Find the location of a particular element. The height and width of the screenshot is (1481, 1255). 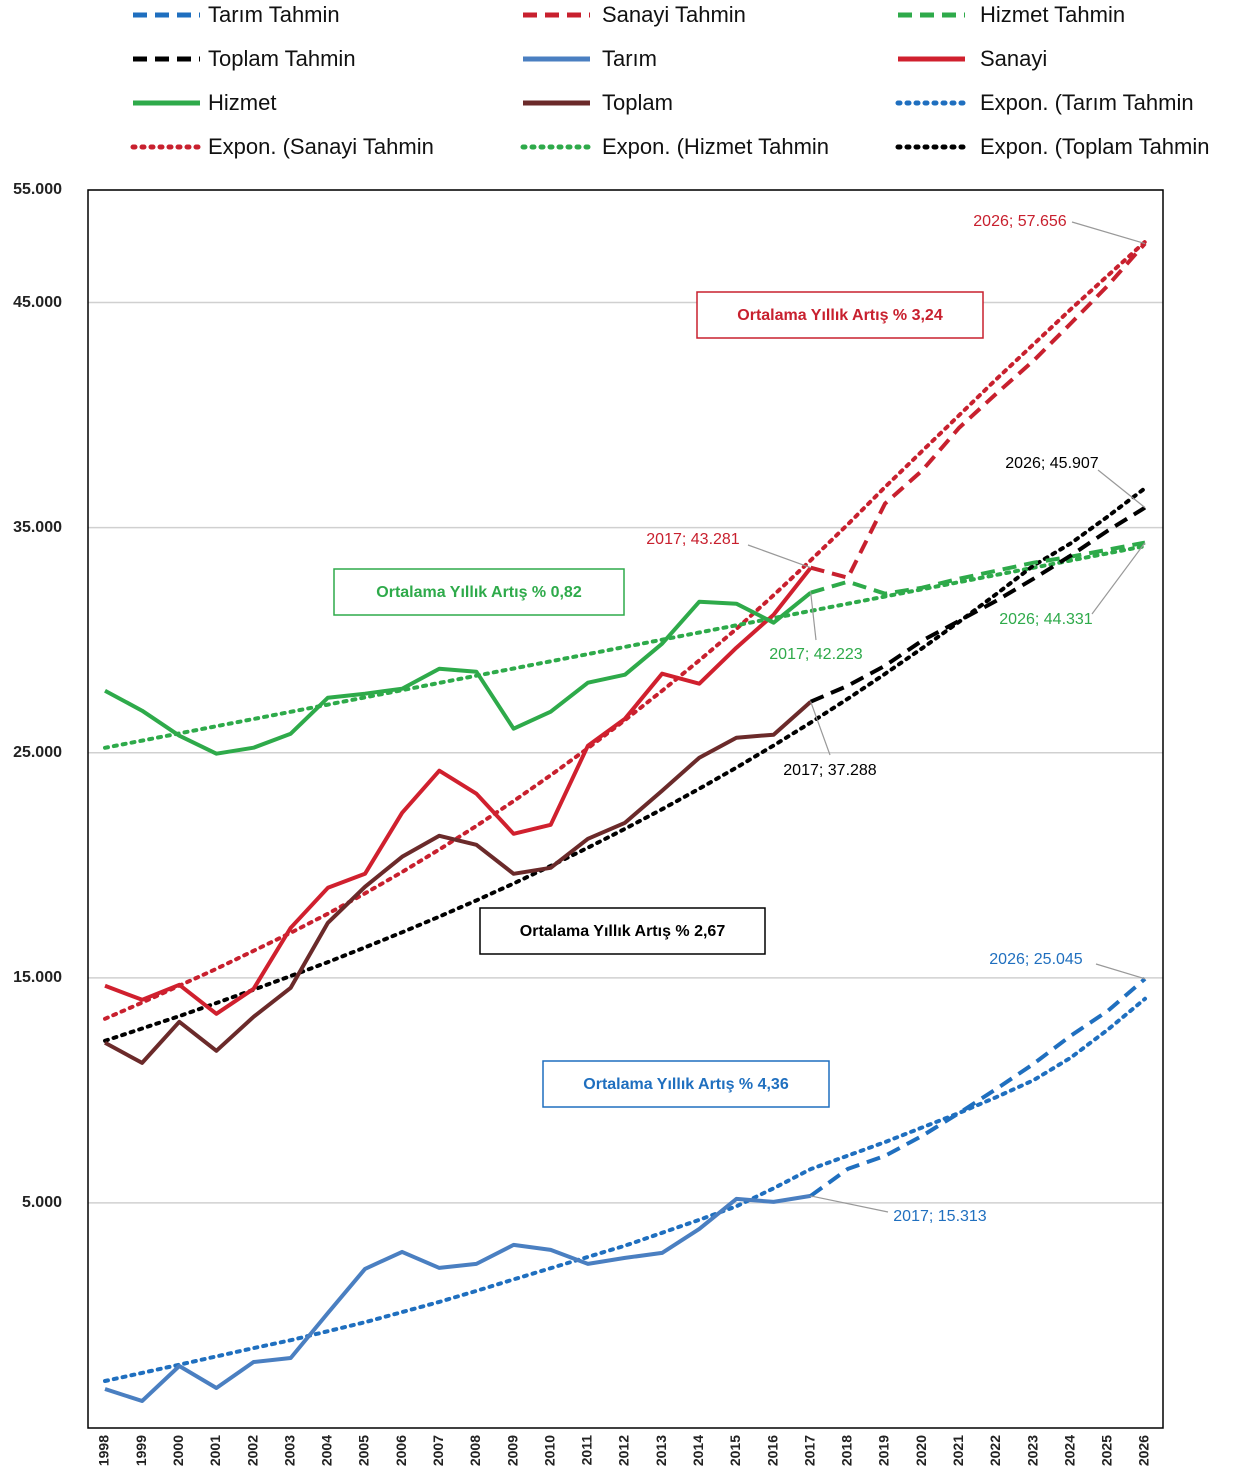

x-tick-label: 2006 is located at coordinates (401, 1450).